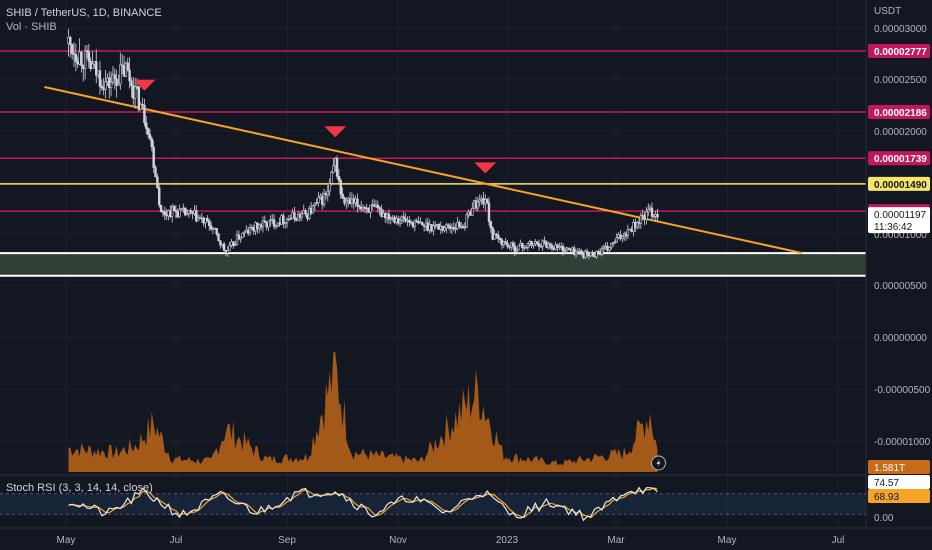  I want to click on price-level-badge, so click(899, 158).